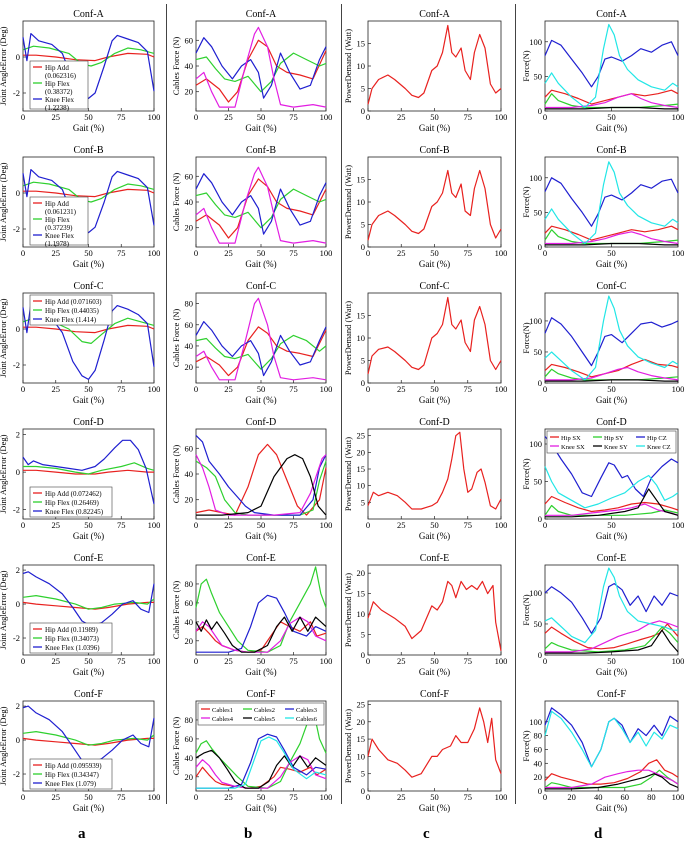 The height and width of the screenshot is (847, 685). What do you see at coordinates (72, 639) in the screenshot?
I see `legend-label: Hip Flex (0.34073)` at bounding box center [72, 639].